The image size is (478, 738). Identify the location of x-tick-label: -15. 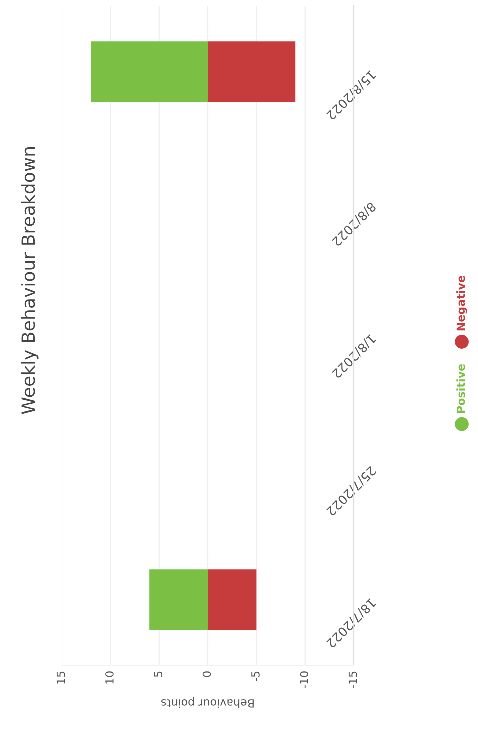
(353, 680).